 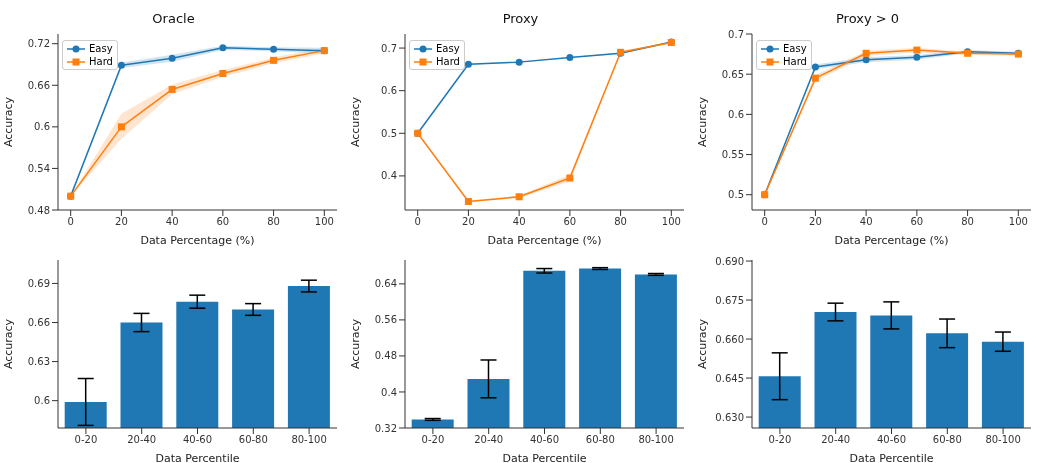 I want to click on y-tick-label: 0.63, so click(x=38, y=361).